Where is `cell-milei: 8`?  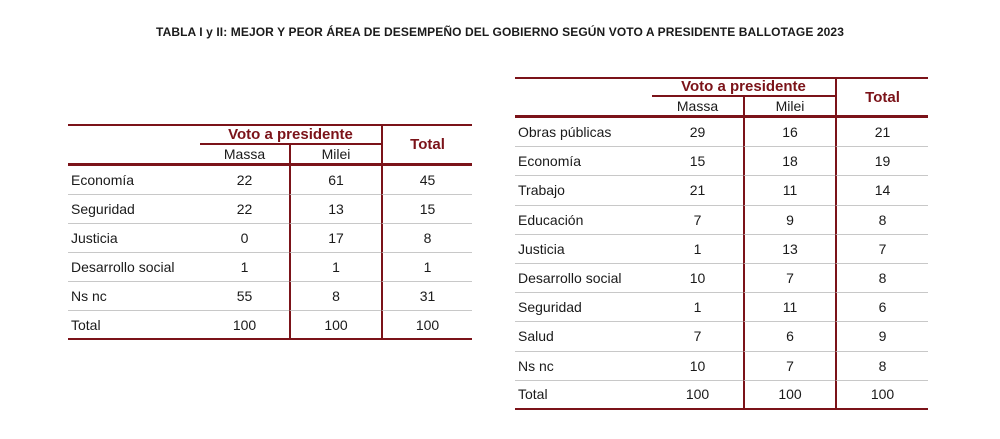
cell-milei: 8 is located at coordinates (335, 296).